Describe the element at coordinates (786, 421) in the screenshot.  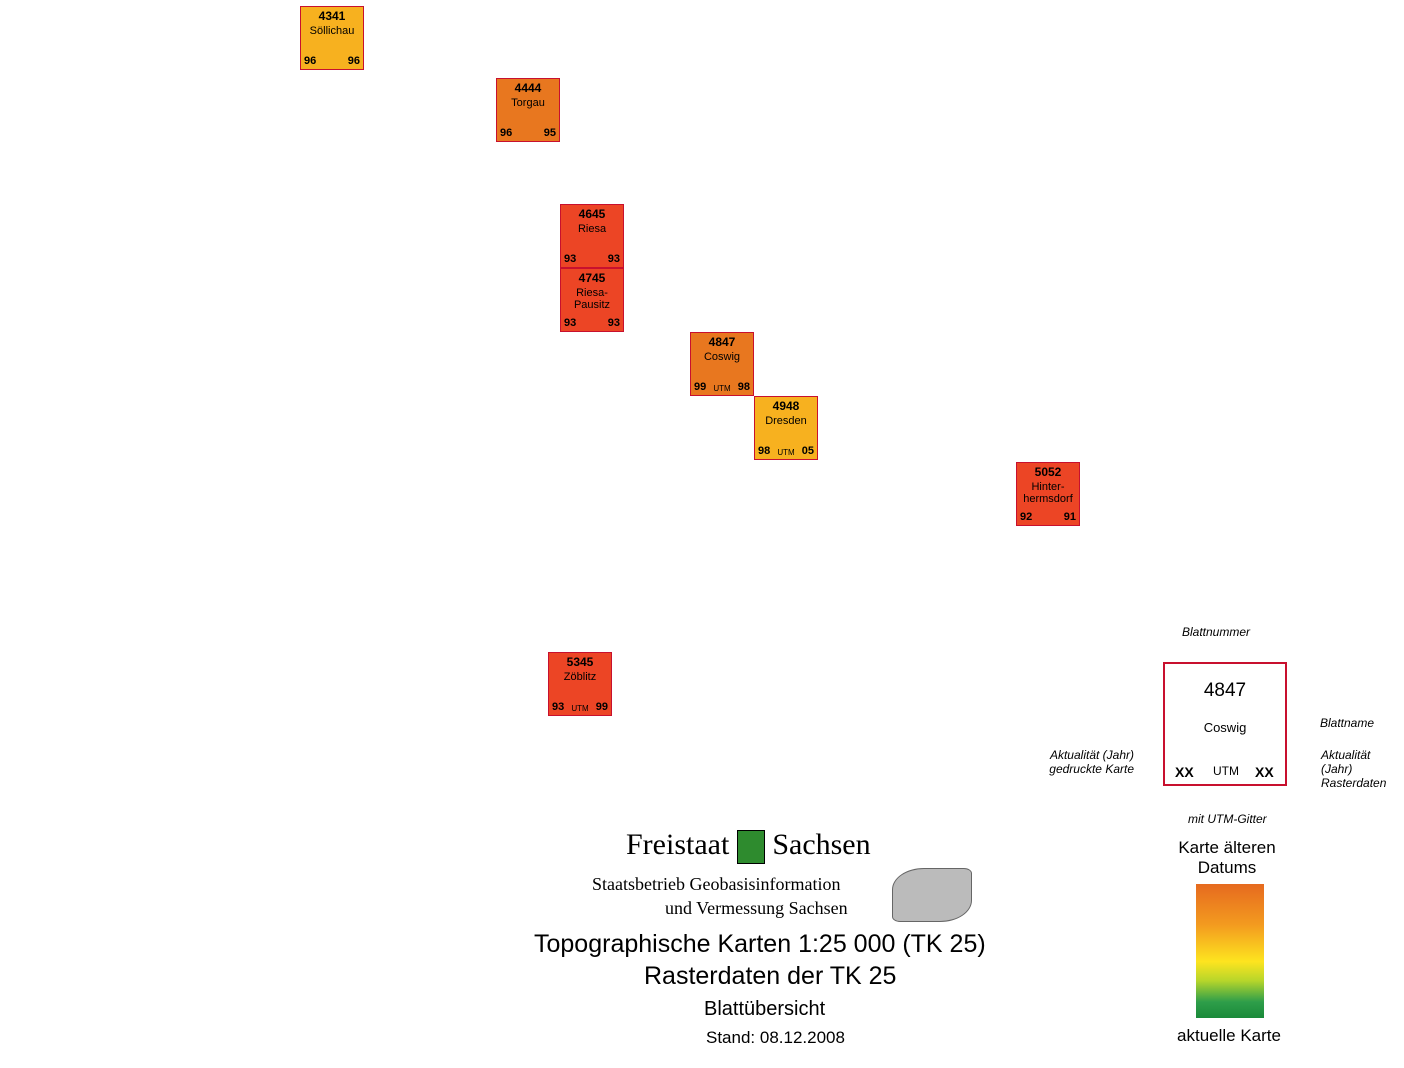
I see `sheet-name: Dresden` at that location.